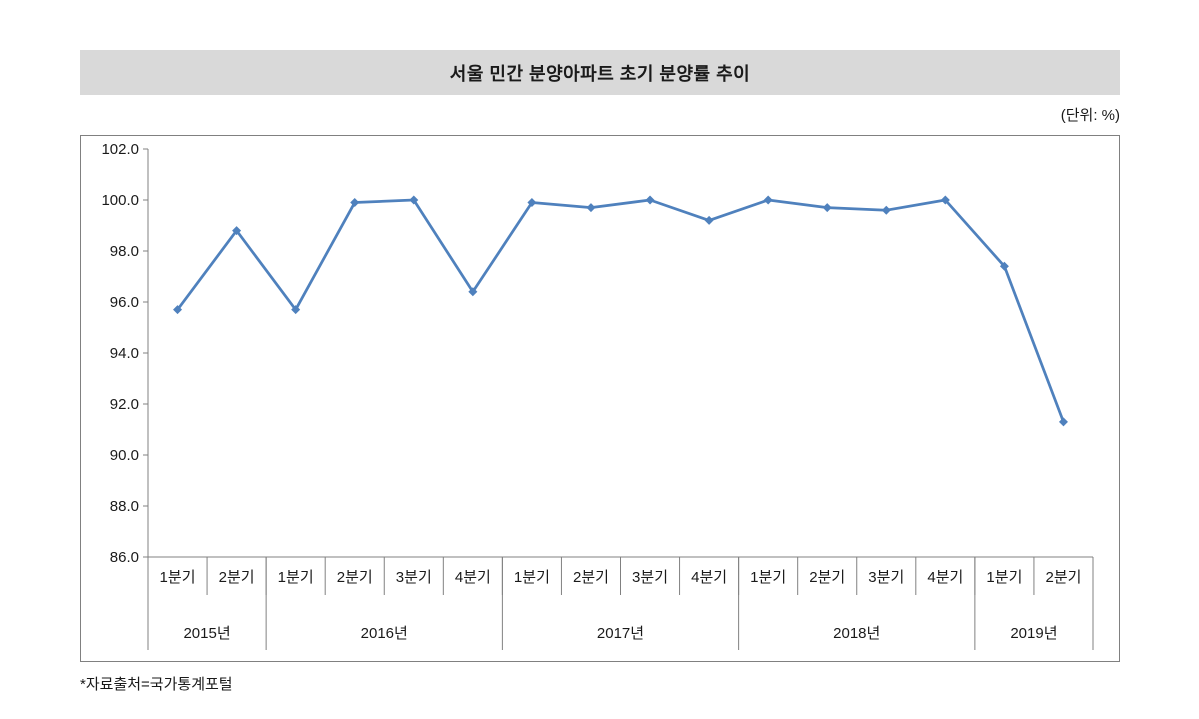 The width and height of the screenshot is (1199, 719). I want to click on unit-label: (단위: %), so click(1090, 115).